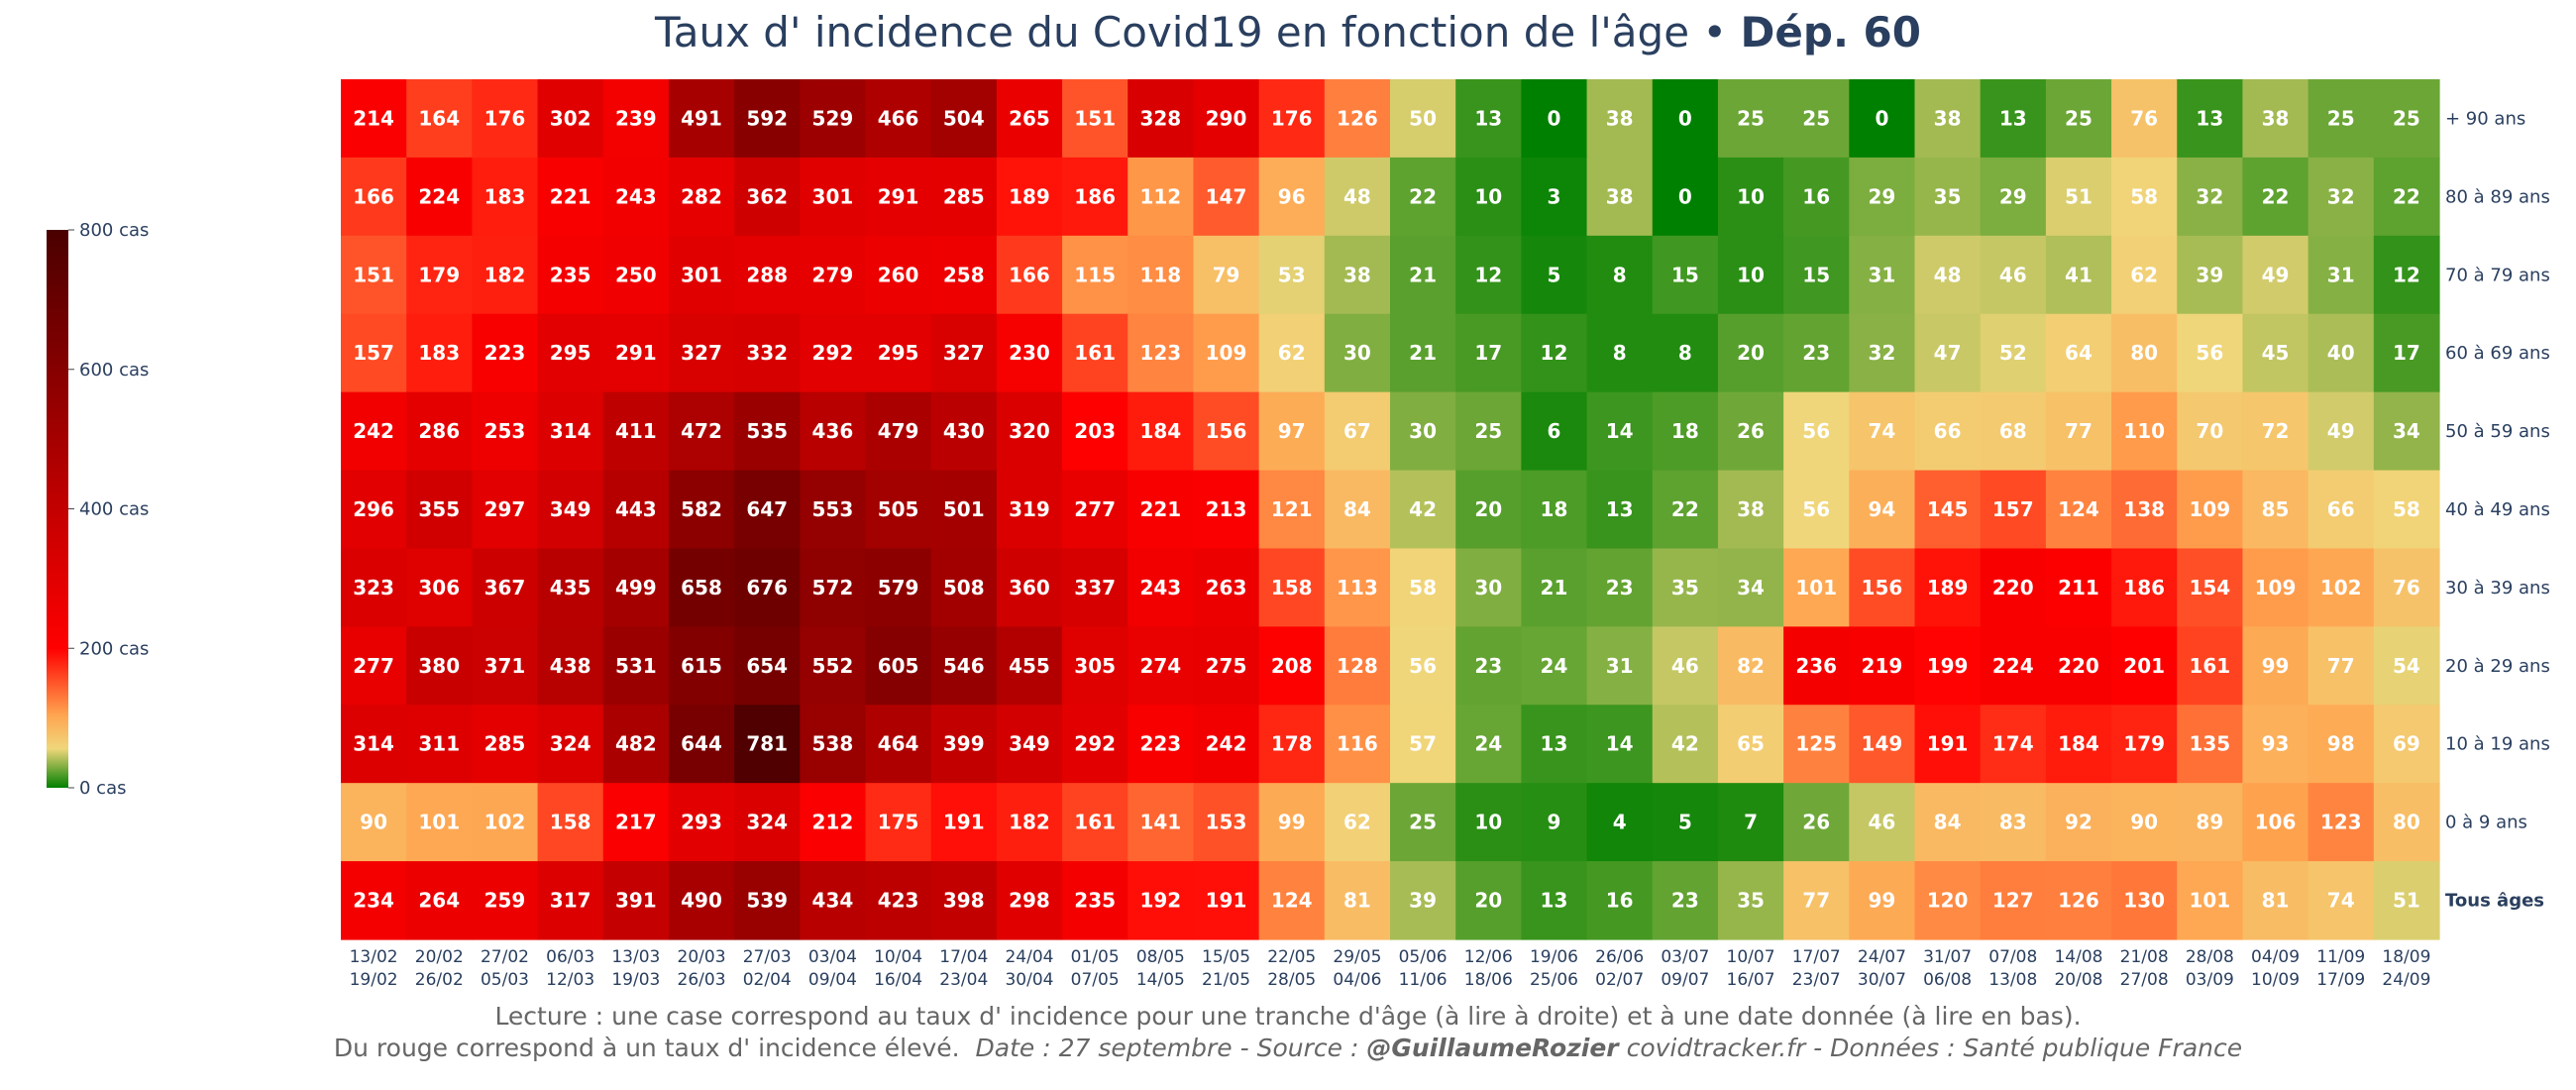 Image resolution: width=2576 pixels, height=1090 pixels. What do you see at coordinates (1357, 957) in the screenshot?
I see `column-label: 29/05` at bounding box center [1357, 957].